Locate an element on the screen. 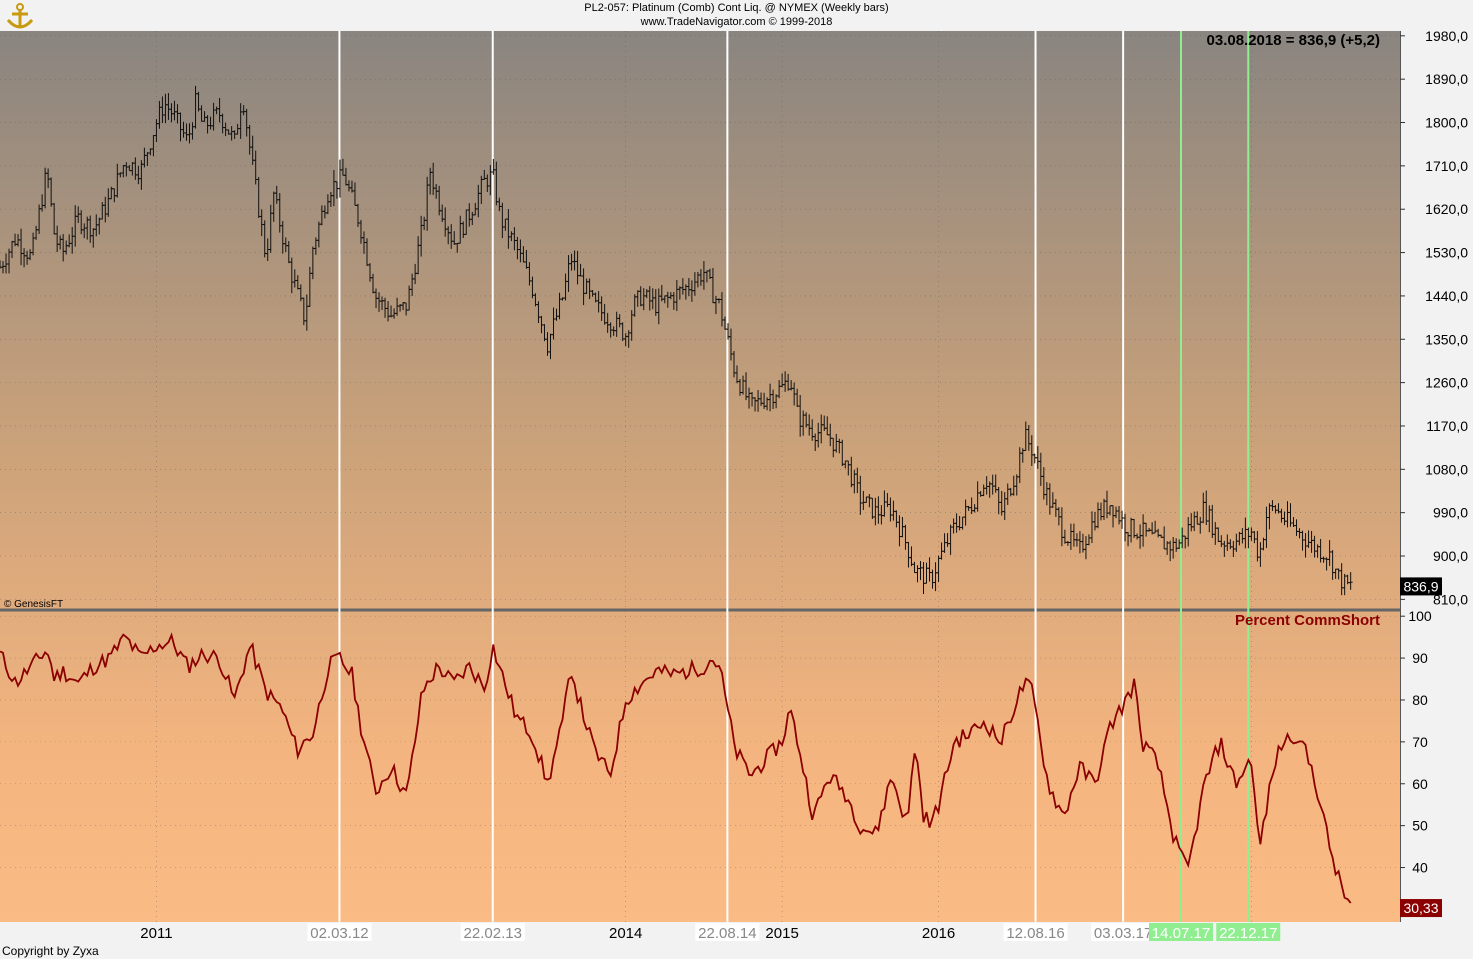  indicator-tick-label: 80 is located at coordinates (1420, 700).